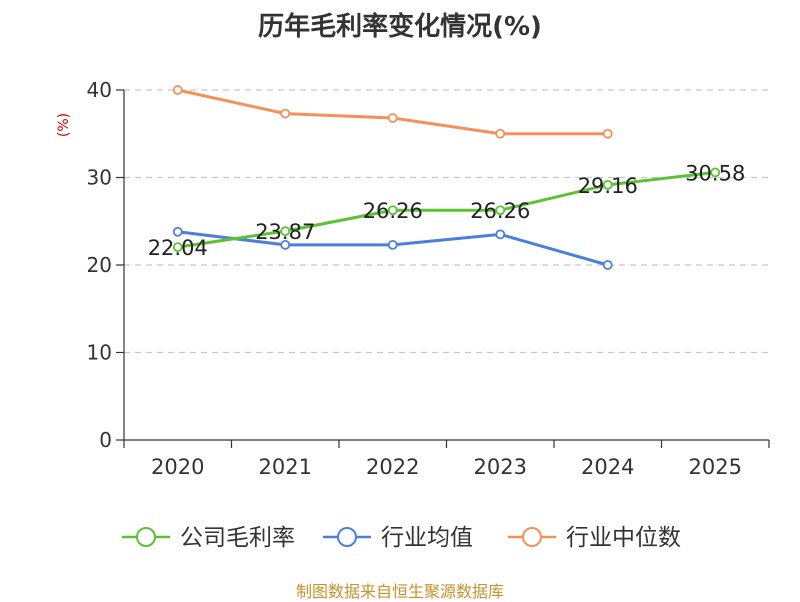 Image resolution: width=800 pixels, height=602 pixels. Describe the element at coordinates (99, 265) in the screenshot. I see `y-tick-label: 20` at that location.